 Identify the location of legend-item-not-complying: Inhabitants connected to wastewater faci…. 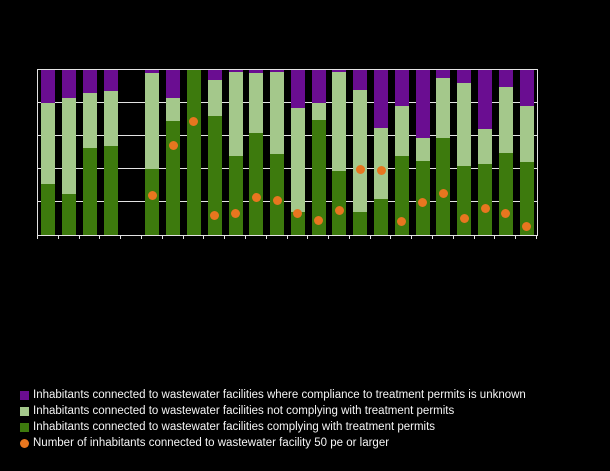
(273, 411).